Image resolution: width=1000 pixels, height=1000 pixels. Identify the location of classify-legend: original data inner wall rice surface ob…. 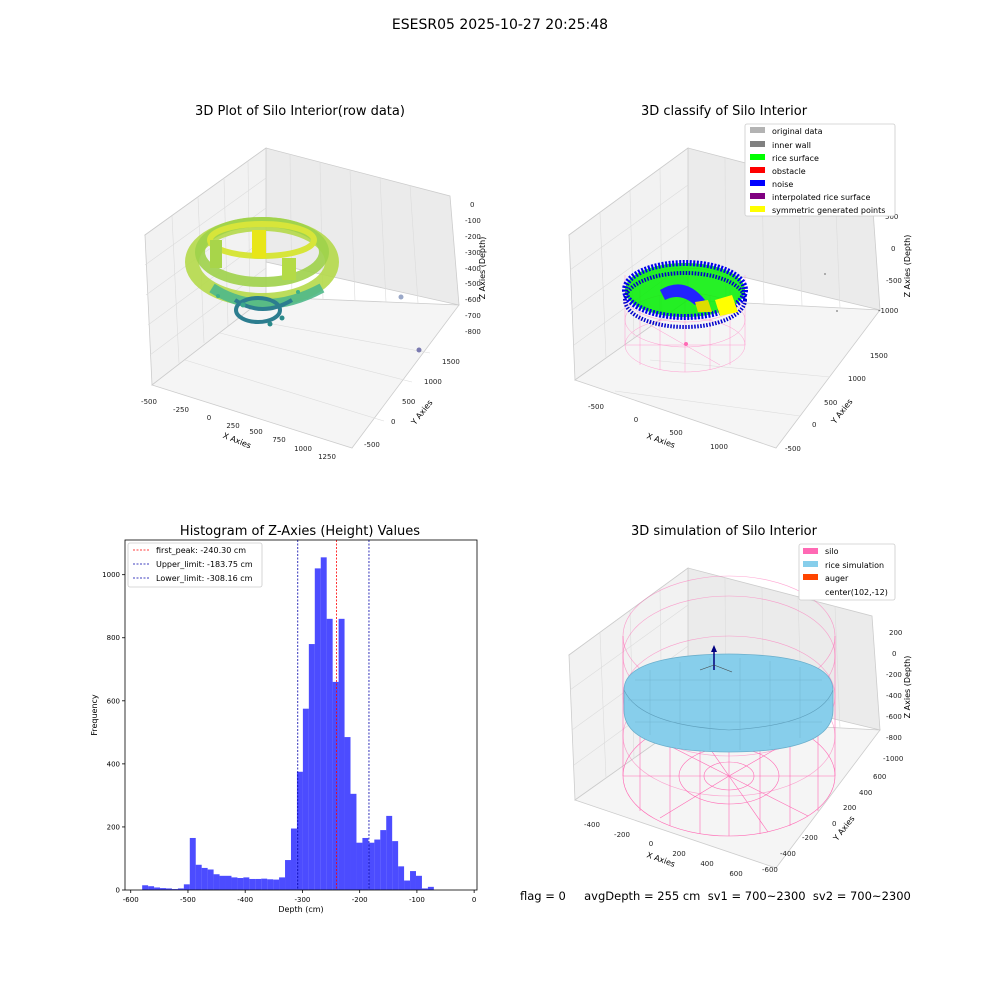
(820, 170).